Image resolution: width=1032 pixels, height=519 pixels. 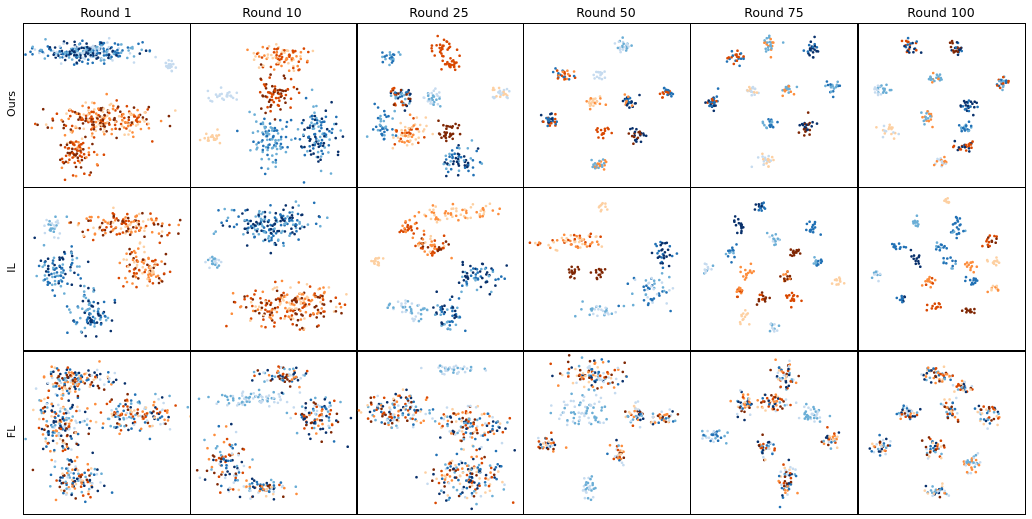 I want to click on scatter-points, so click(x=274, y=433).